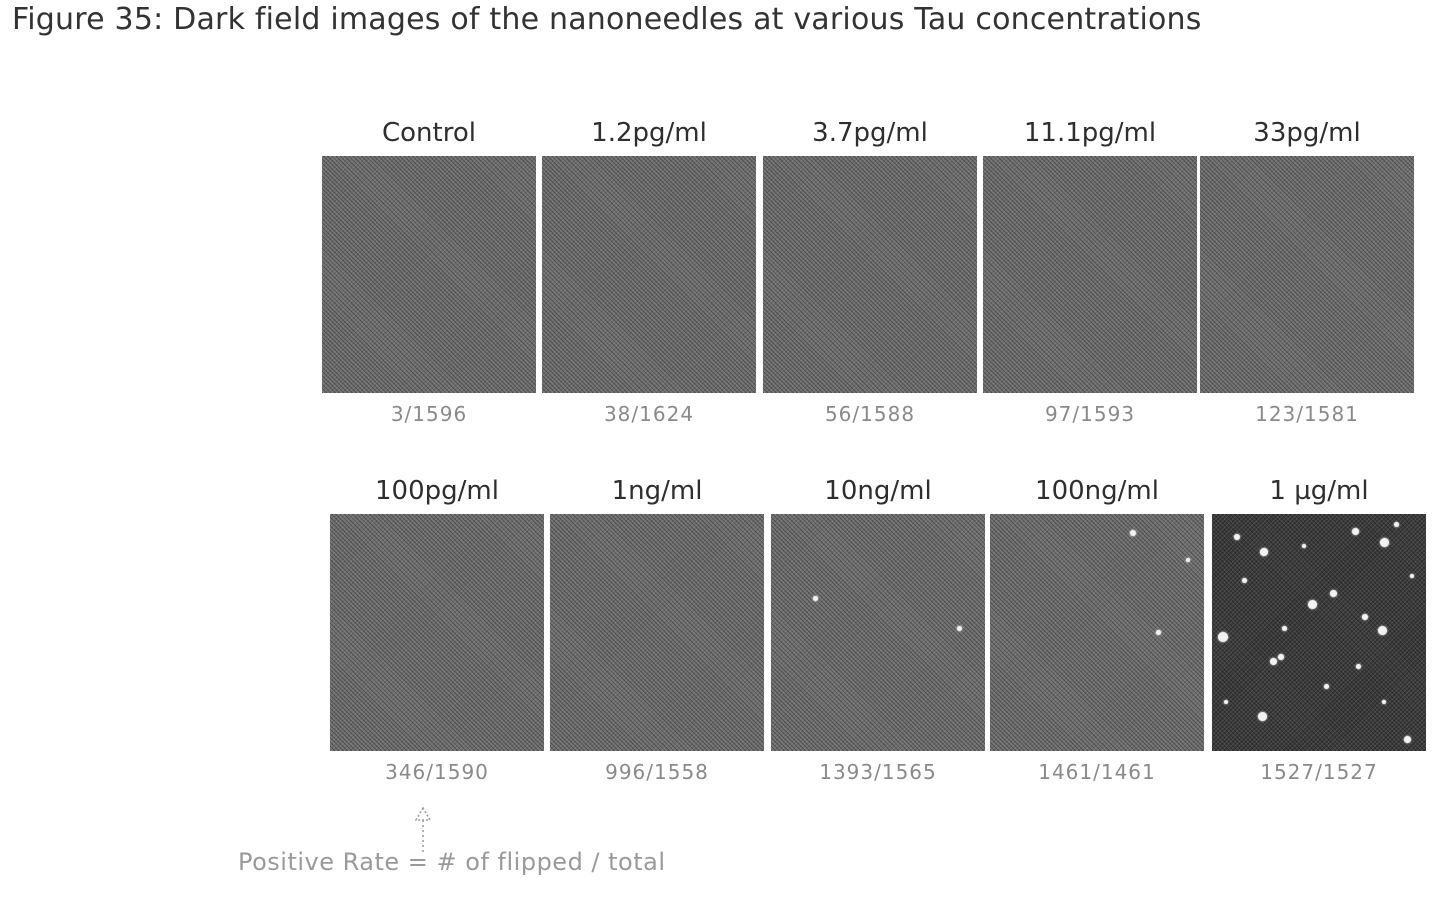 Image resolution: width=1456 pixels, height=908 pixels. What do you see at coordinates (649, 414) in the screenshot?
I see `panel-ratio: 38/1624` at bounding box center [649, 414].